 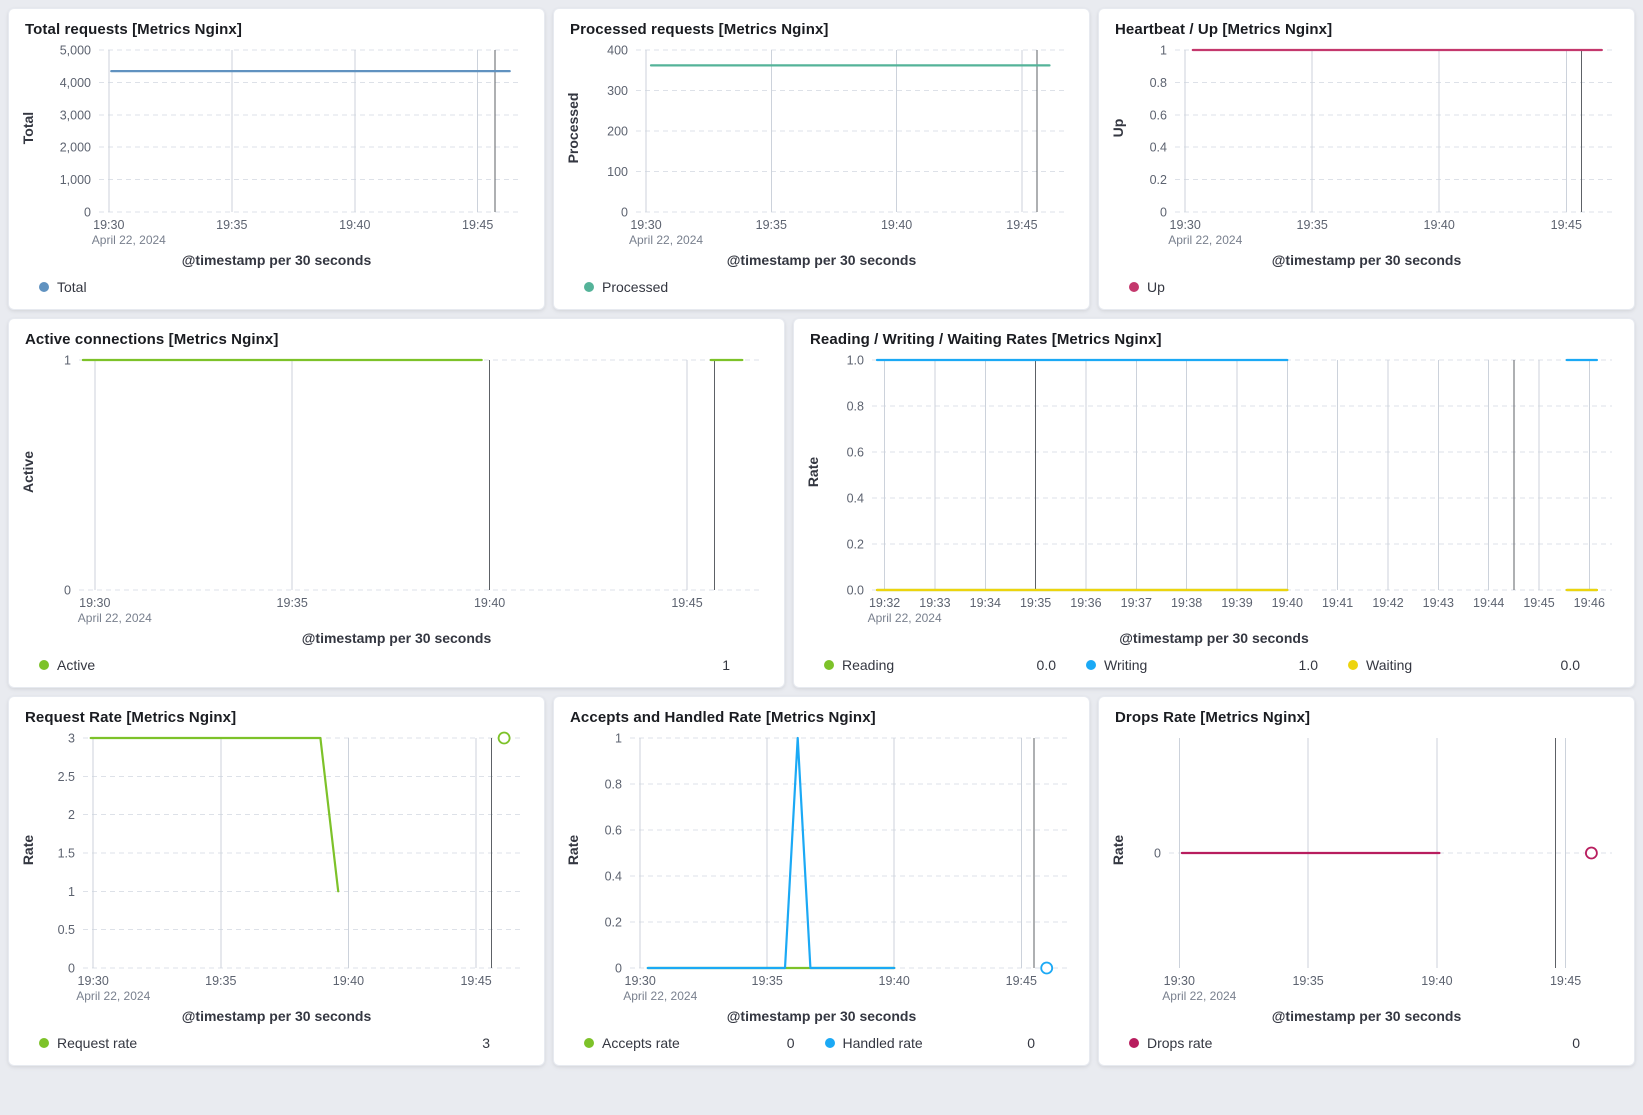 What do you see at coordinates (129, 240) in the screenshot?
I see `svg-text: April 22, 2024` at bounding box center [129, 240].